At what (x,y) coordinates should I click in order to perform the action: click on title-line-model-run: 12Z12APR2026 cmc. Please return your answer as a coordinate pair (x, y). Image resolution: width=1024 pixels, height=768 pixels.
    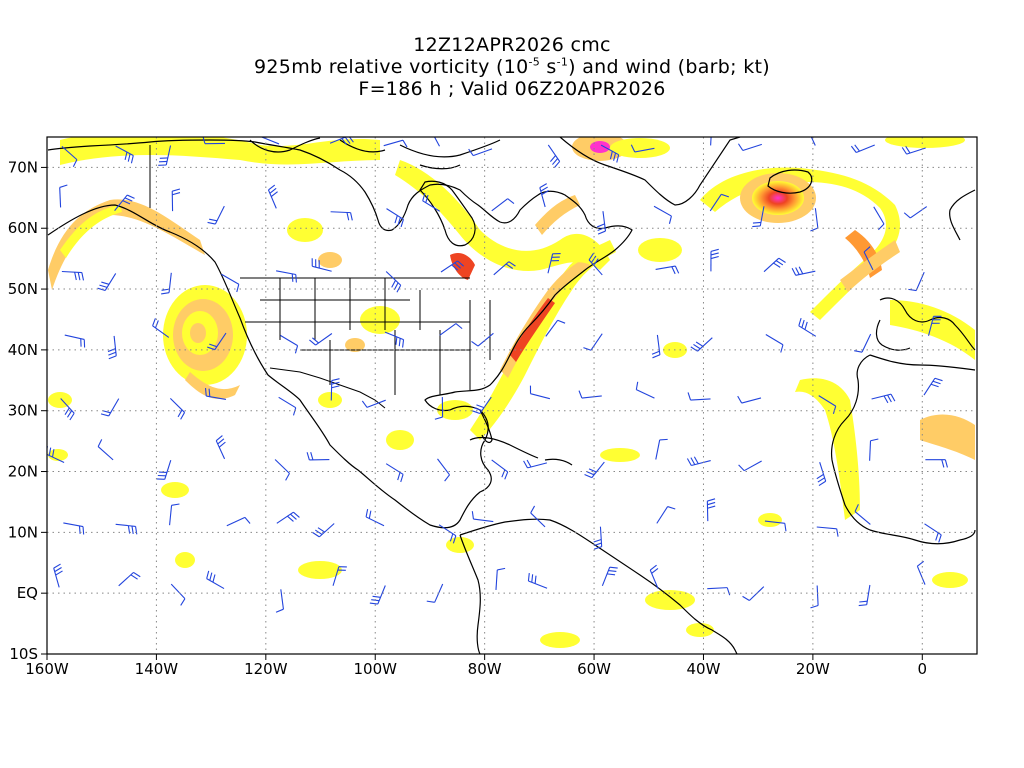
    Looking at the image, I should click on (512, 45).